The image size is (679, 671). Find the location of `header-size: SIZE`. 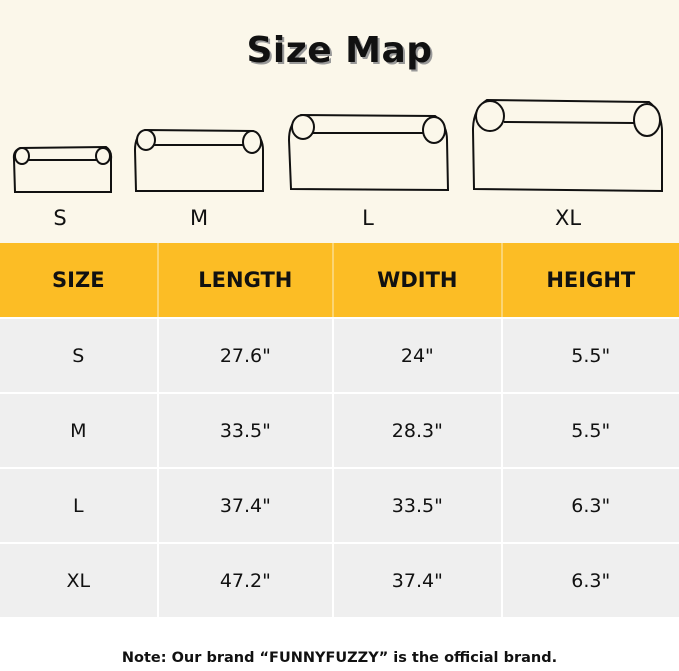

header-size: SIZE is located at coordinates (79, 280).